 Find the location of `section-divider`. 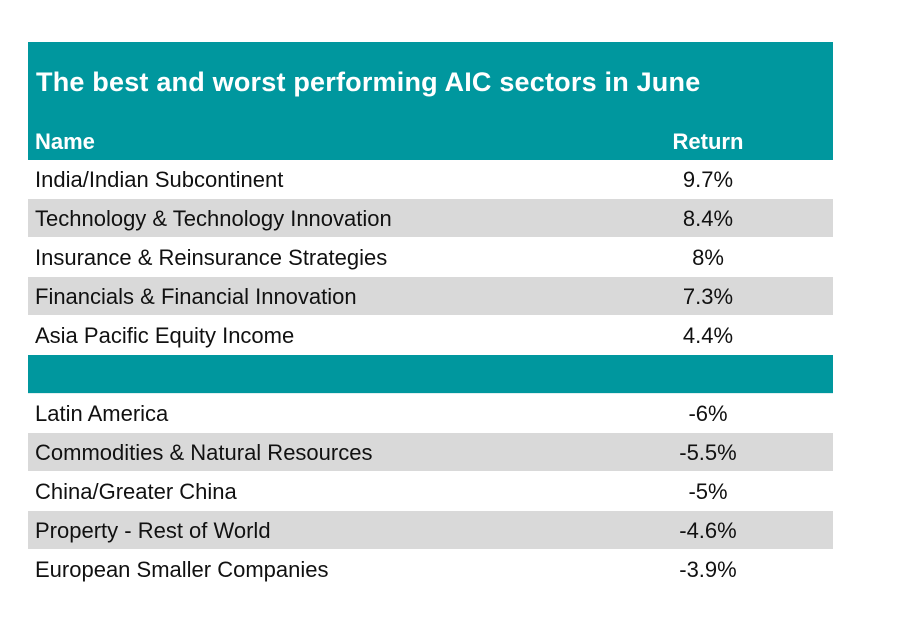

section-divider is located at coordinates (430, 374).